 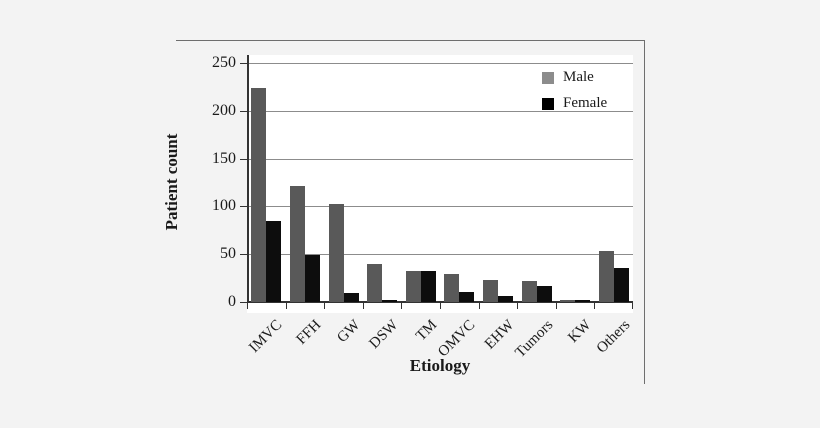 What do you see at coordinates (336, 252) in the screenshot?
I see `bar-male-GW` at bounding box center [336, 252].